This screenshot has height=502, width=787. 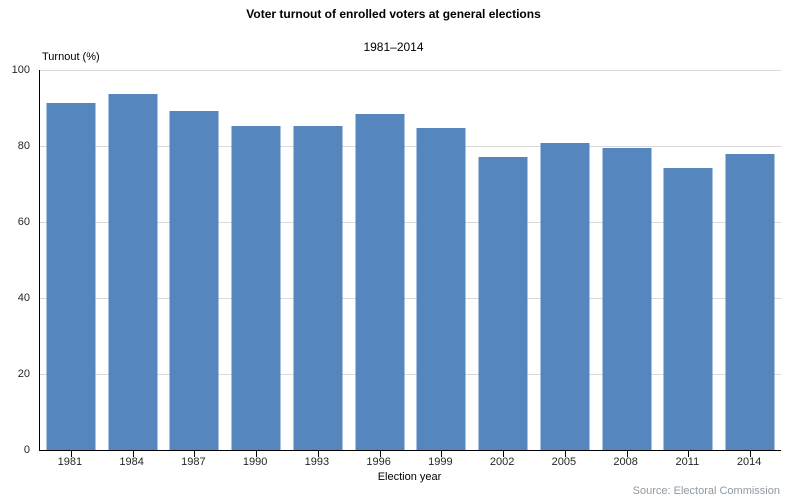 What do you see at coordinates (380, 454) in the screenshot?
I see `x-tick-mark-1996` at bounding box center [380, 454].